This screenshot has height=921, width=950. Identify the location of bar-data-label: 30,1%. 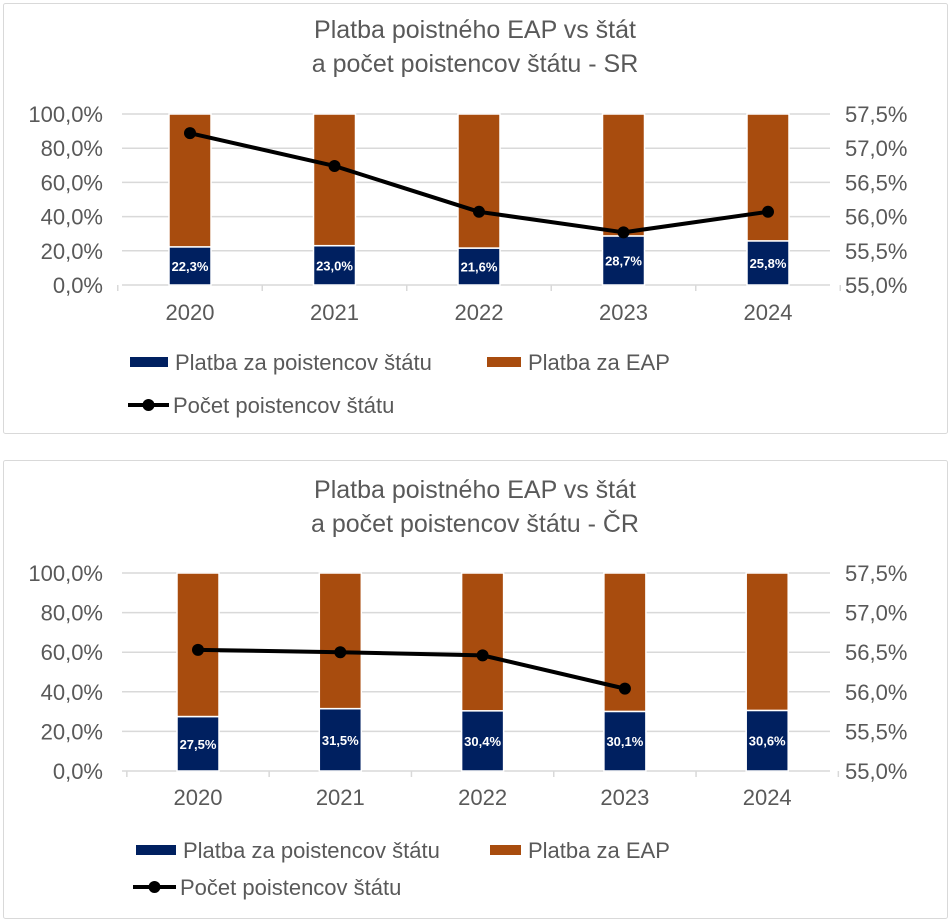
(624, 741).